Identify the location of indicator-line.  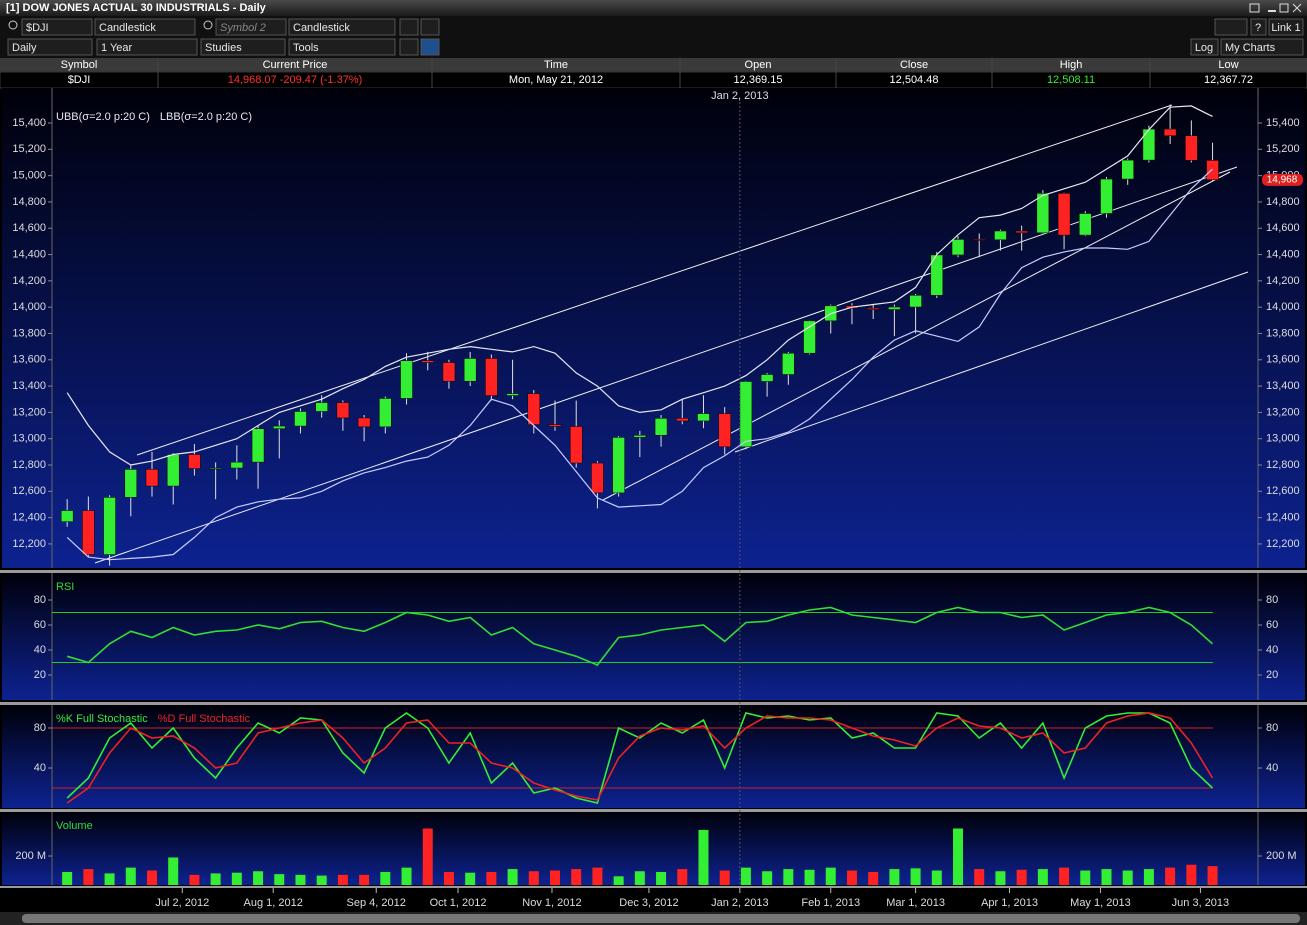
(640, 758).